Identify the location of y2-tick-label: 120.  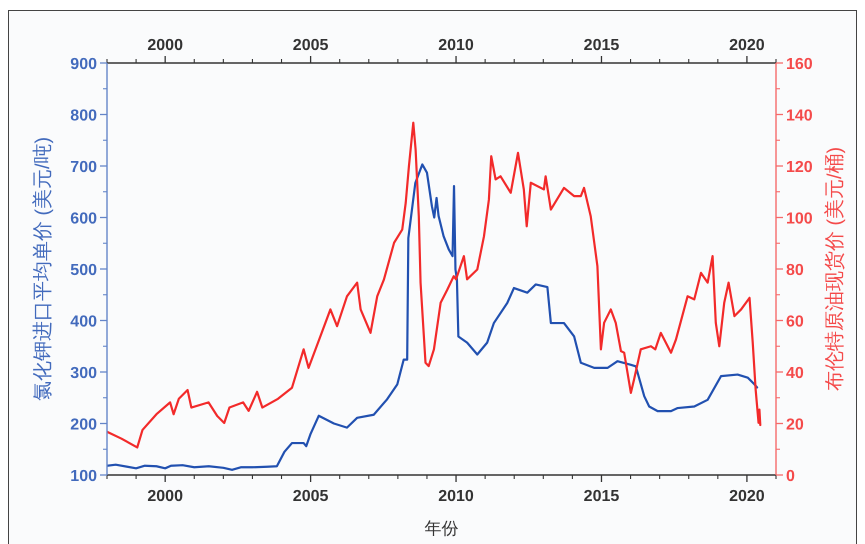
(799, 167).